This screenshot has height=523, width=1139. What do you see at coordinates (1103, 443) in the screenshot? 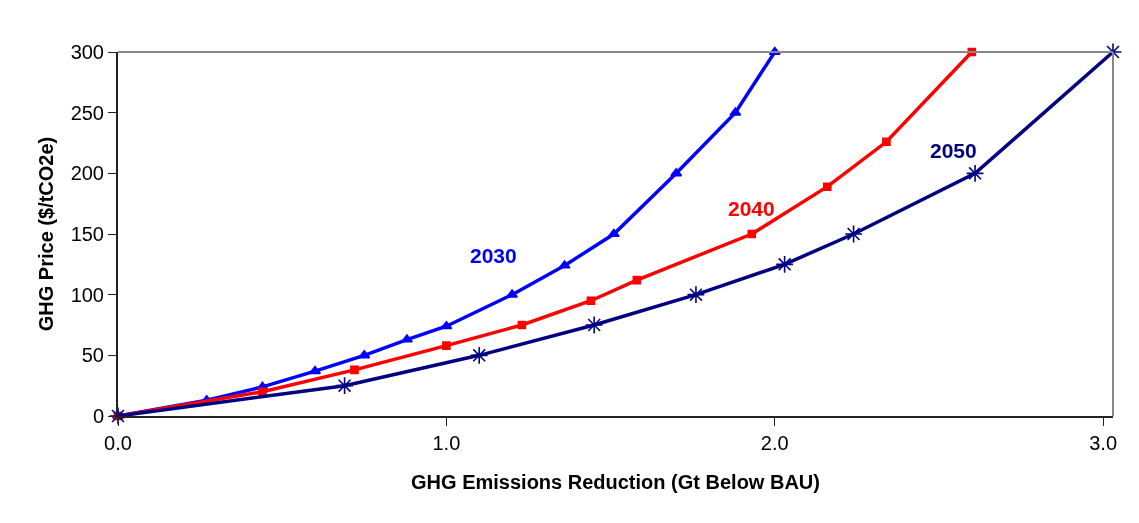
I see `x-tick-label: 3.0` at bounding box center [1103, 443].